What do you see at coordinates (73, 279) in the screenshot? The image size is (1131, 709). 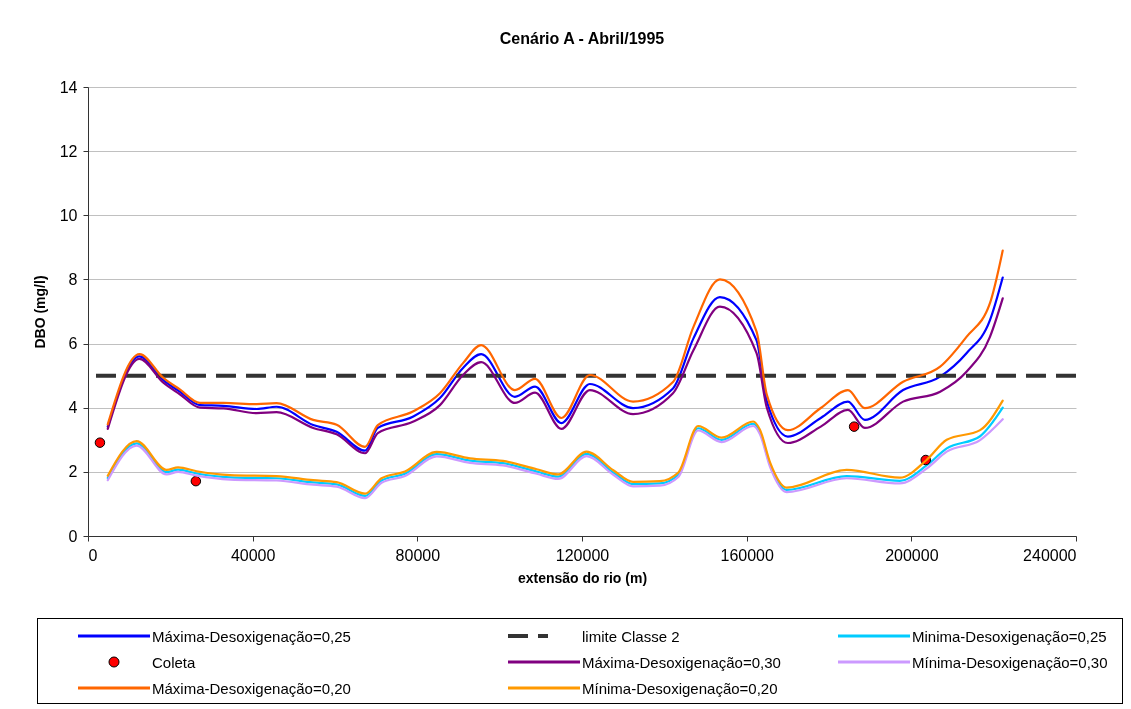 I see `y-tick-label: 8` at bounding box center [73, 279].